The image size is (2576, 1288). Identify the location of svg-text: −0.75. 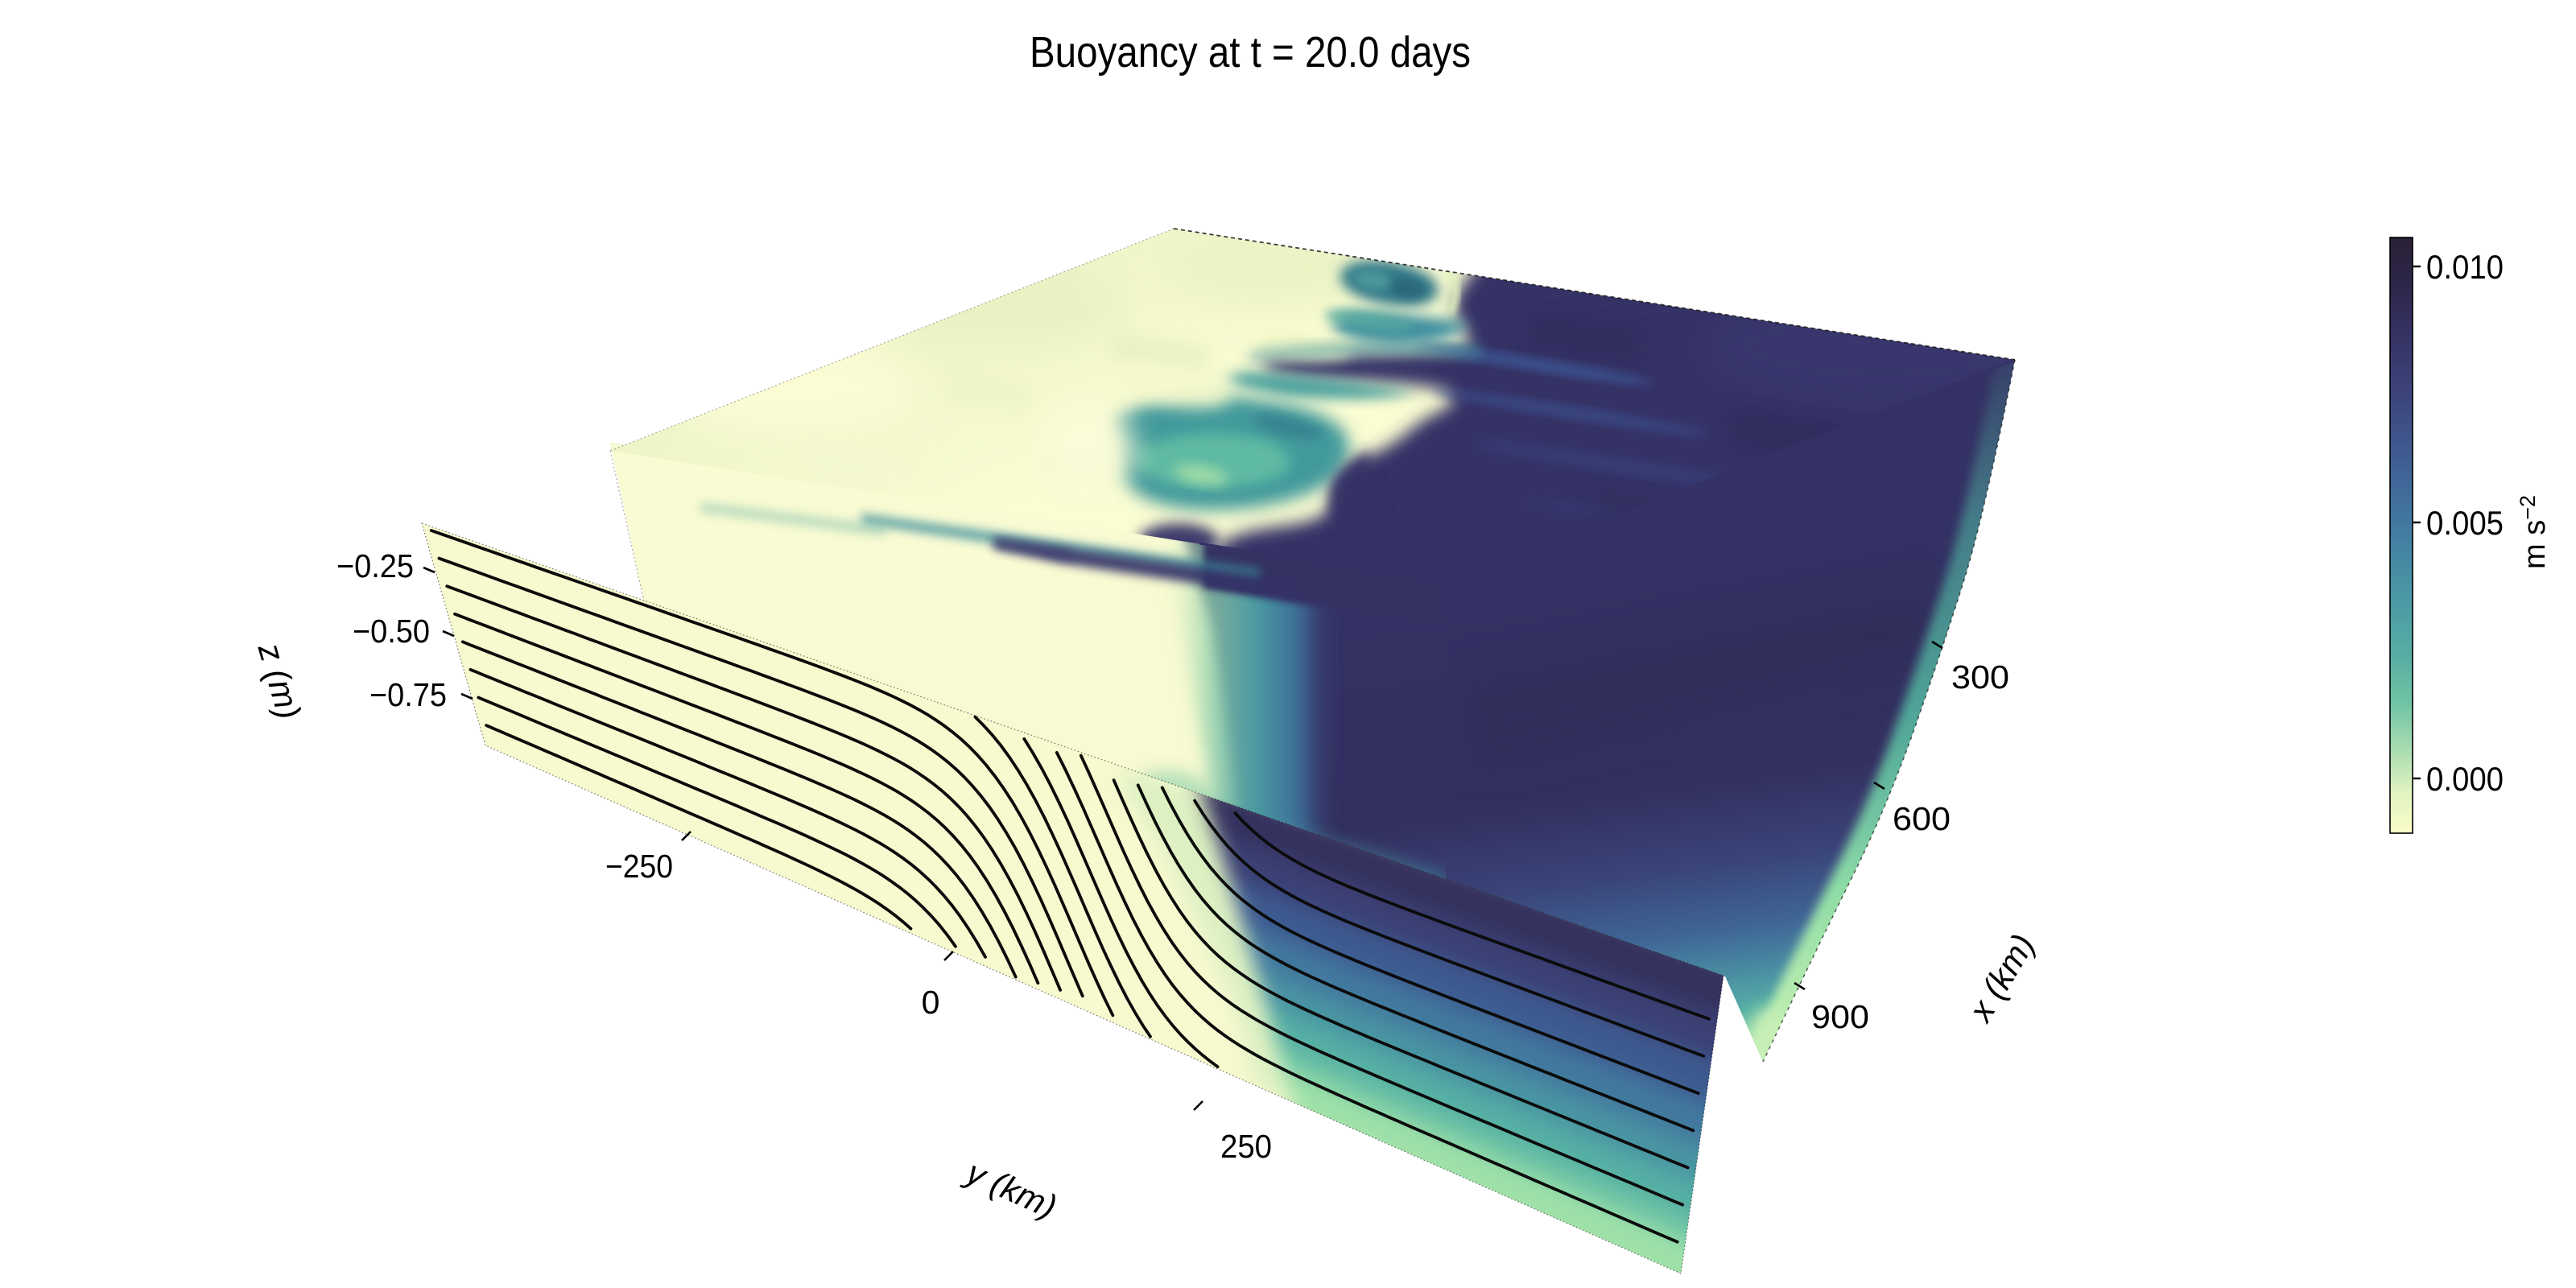
(408, 694).